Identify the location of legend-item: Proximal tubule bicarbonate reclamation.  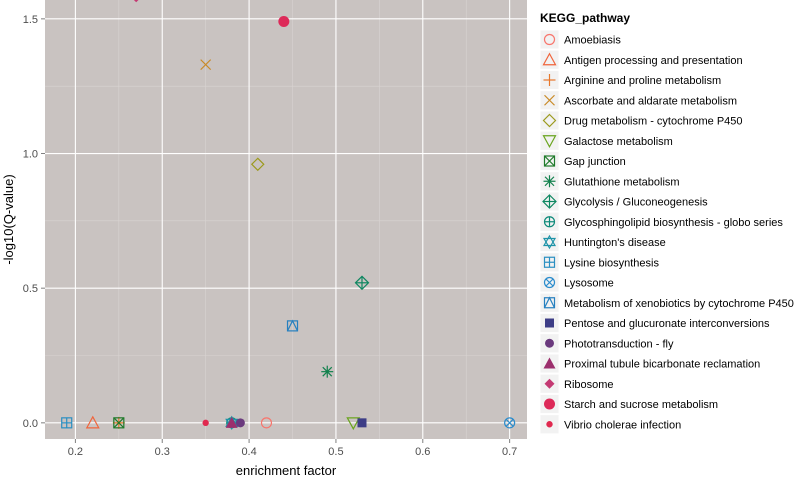
(649, 363).